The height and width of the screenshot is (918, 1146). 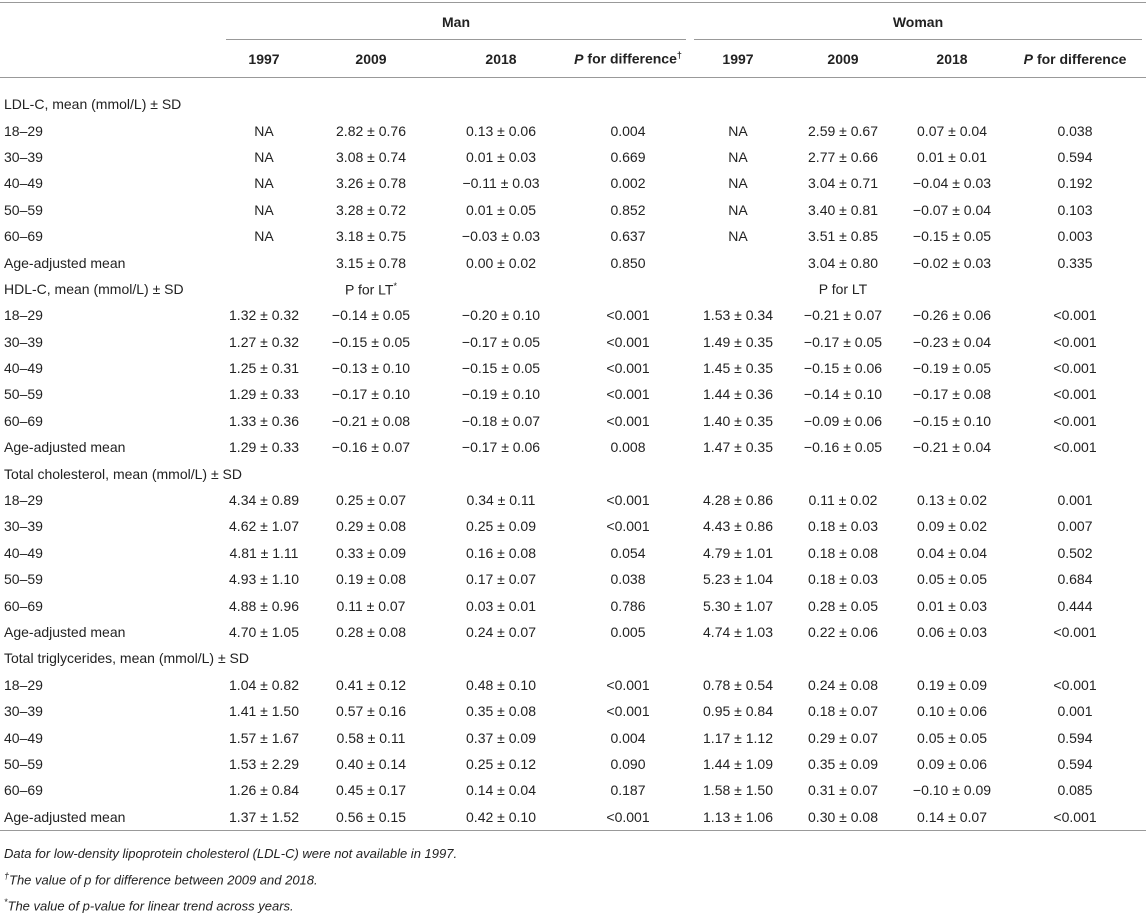 I want to click on cell: −0.04 ± 0.03, so click(x=952, y=183).